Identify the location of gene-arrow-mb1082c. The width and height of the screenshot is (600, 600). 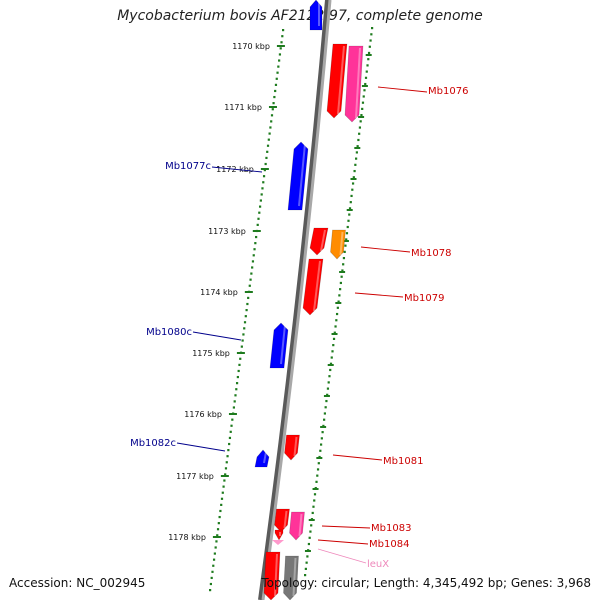
(262, 458).